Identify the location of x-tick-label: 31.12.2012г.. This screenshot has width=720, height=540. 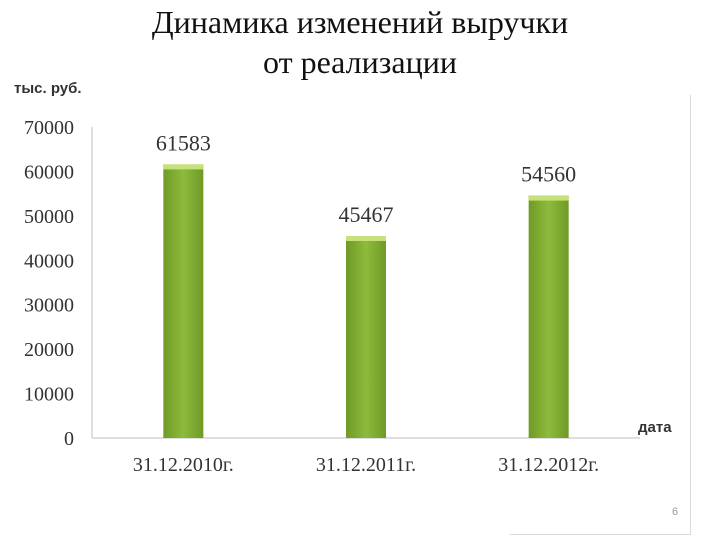
(548, 465).